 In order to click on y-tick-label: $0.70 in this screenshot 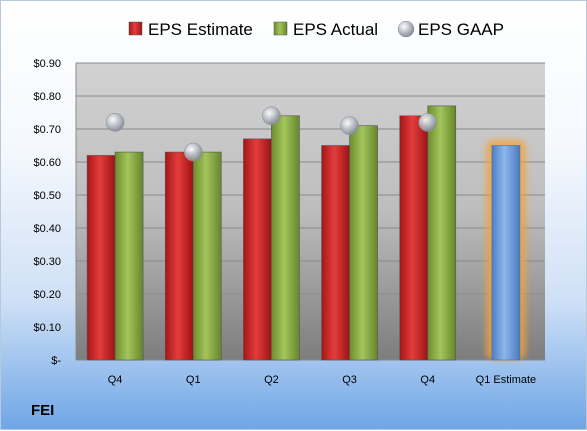, I will do `click(47, 130)`.